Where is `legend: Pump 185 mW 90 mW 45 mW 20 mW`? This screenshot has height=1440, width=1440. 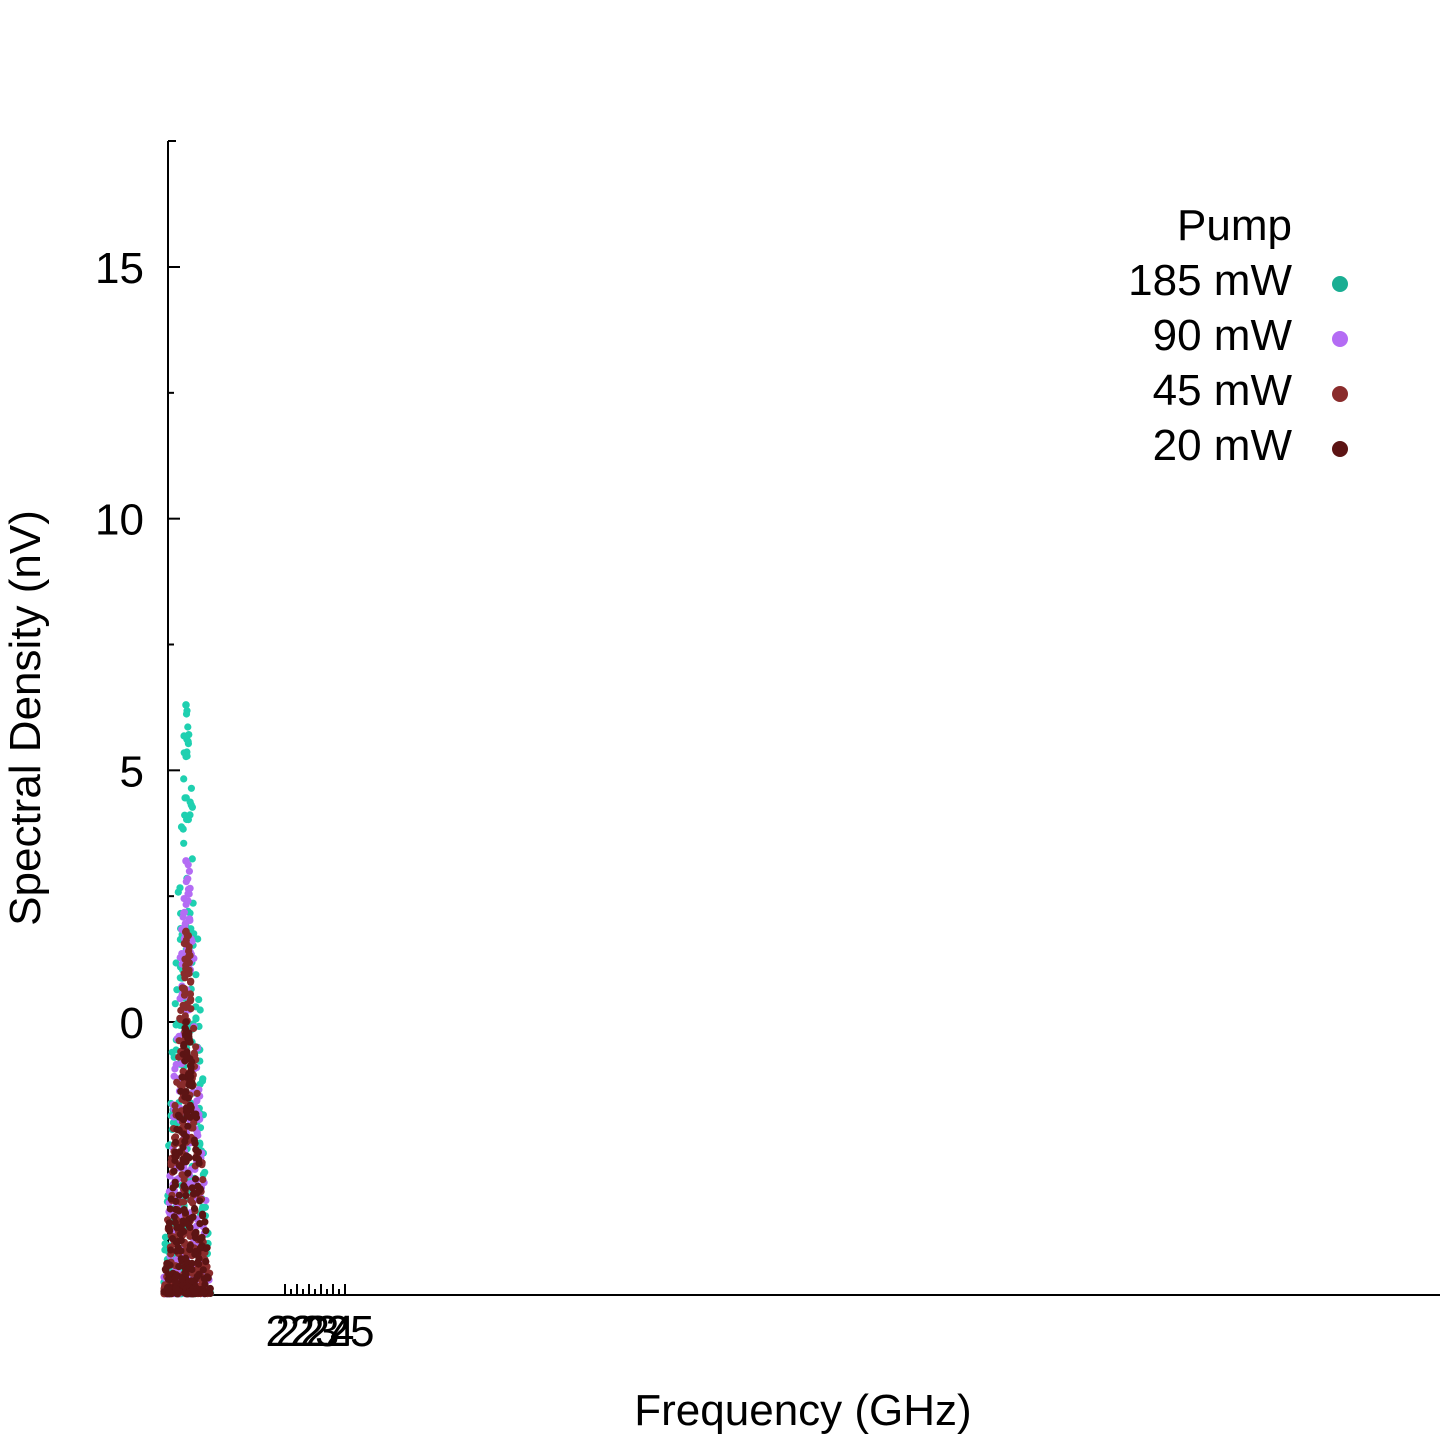
legend: Pump 185 mW 90 mW 45 mW 20 mW is located at coordinates (1238, 335).